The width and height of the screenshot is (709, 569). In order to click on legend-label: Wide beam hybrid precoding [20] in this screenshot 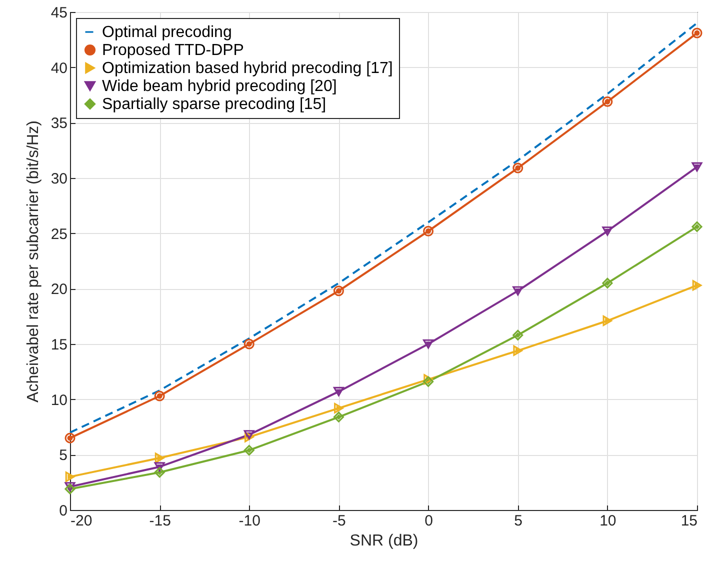, I will do `click(219, 86)`.